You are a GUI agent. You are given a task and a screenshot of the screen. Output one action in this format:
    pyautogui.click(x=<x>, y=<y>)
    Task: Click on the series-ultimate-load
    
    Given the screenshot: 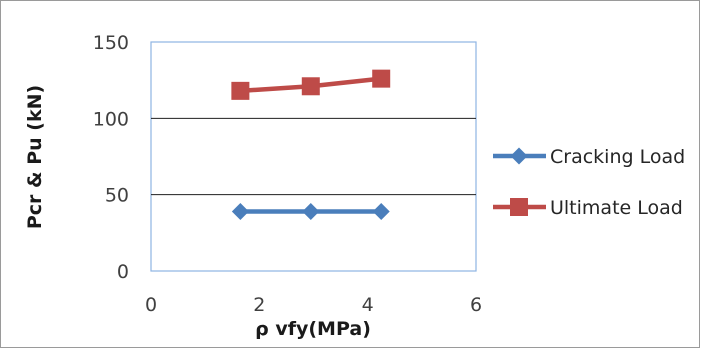 What is the action you would take?
    pyautogui.click(x=311, y=84)
    